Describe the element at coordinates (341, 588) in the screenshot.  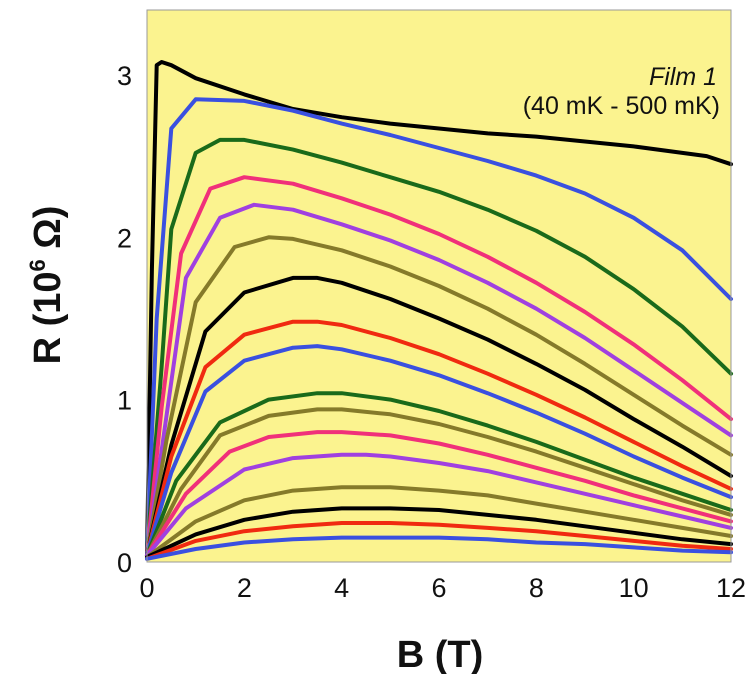
I see `x-tick-label: 4` at that location.